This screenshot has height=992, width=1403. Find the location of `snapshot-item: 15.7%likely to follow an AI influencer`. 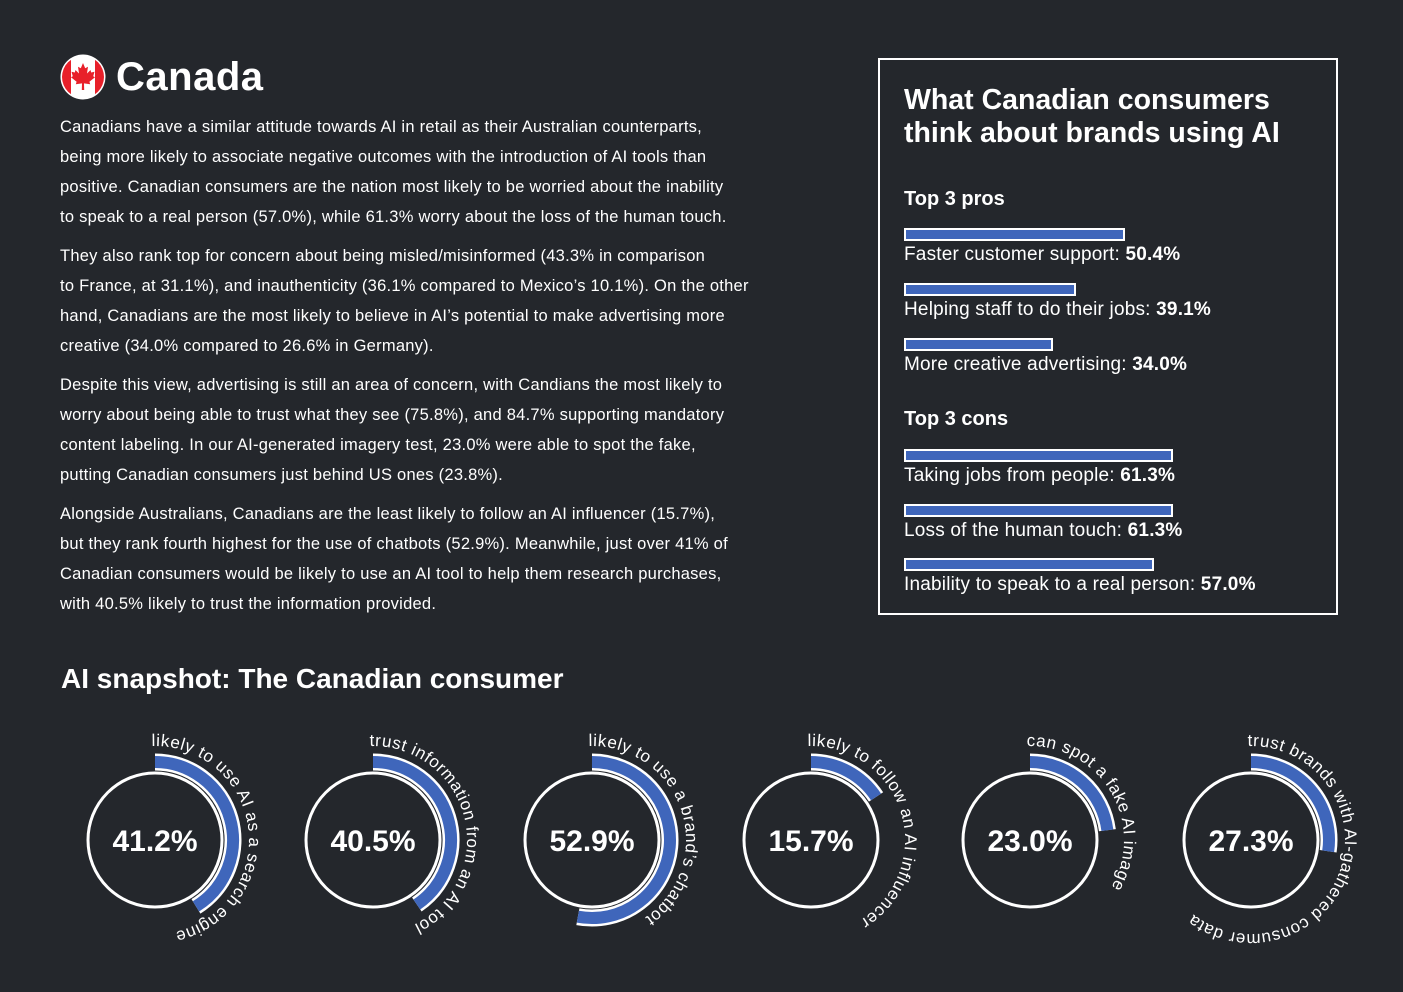

snapshot-item: 15.7%likely to follow an AI influencer is located at coordinates (830, 832).